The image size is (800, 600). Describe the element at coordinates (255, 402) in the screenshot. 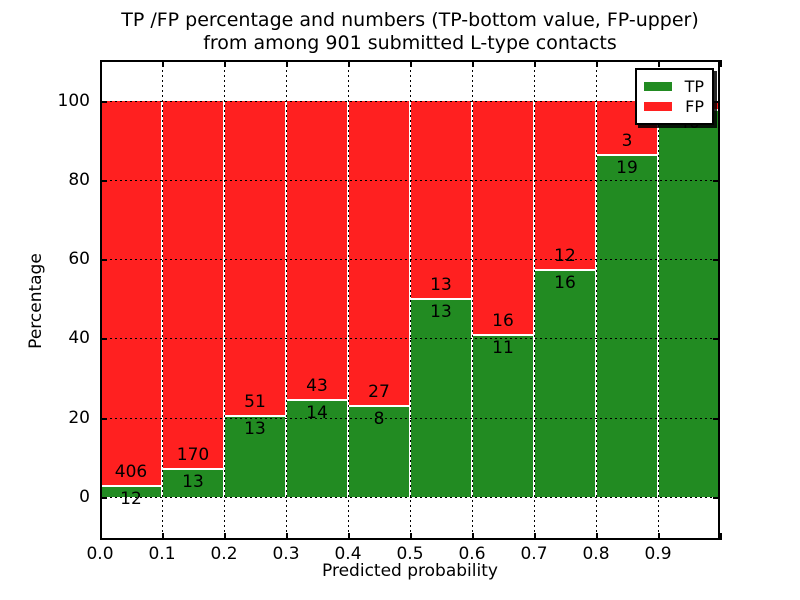

I see `fp-count-label-2: 51` at that location.